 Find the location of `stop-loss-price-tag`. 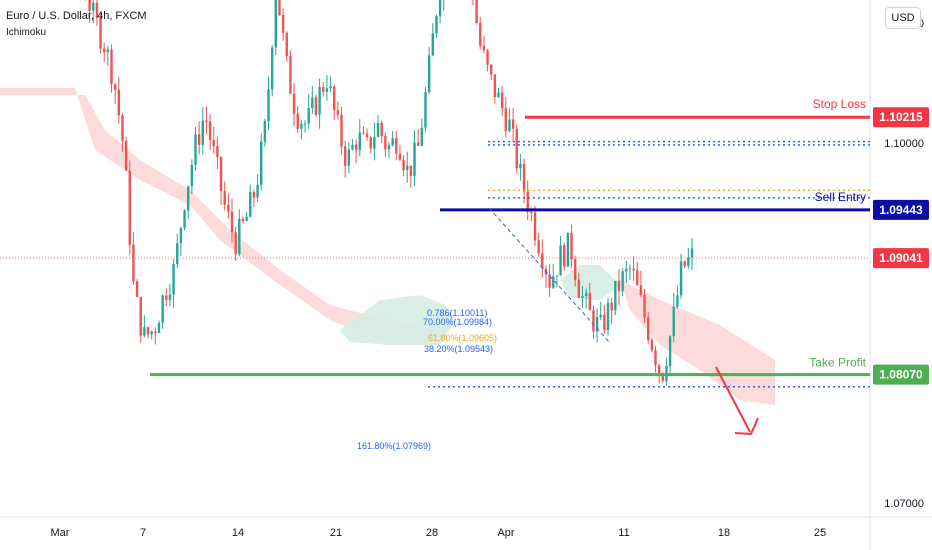

stop-loss-price-tag is located at coordinates (901, 117).